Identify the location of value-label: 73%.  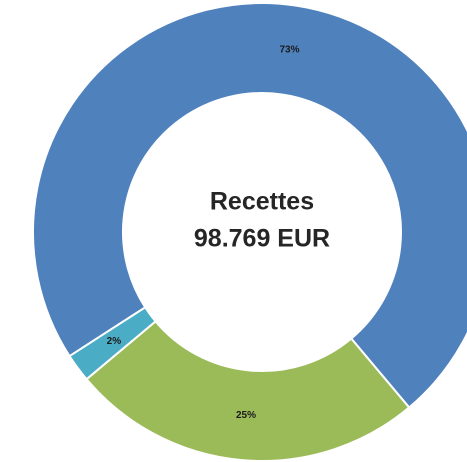
(290, 50).